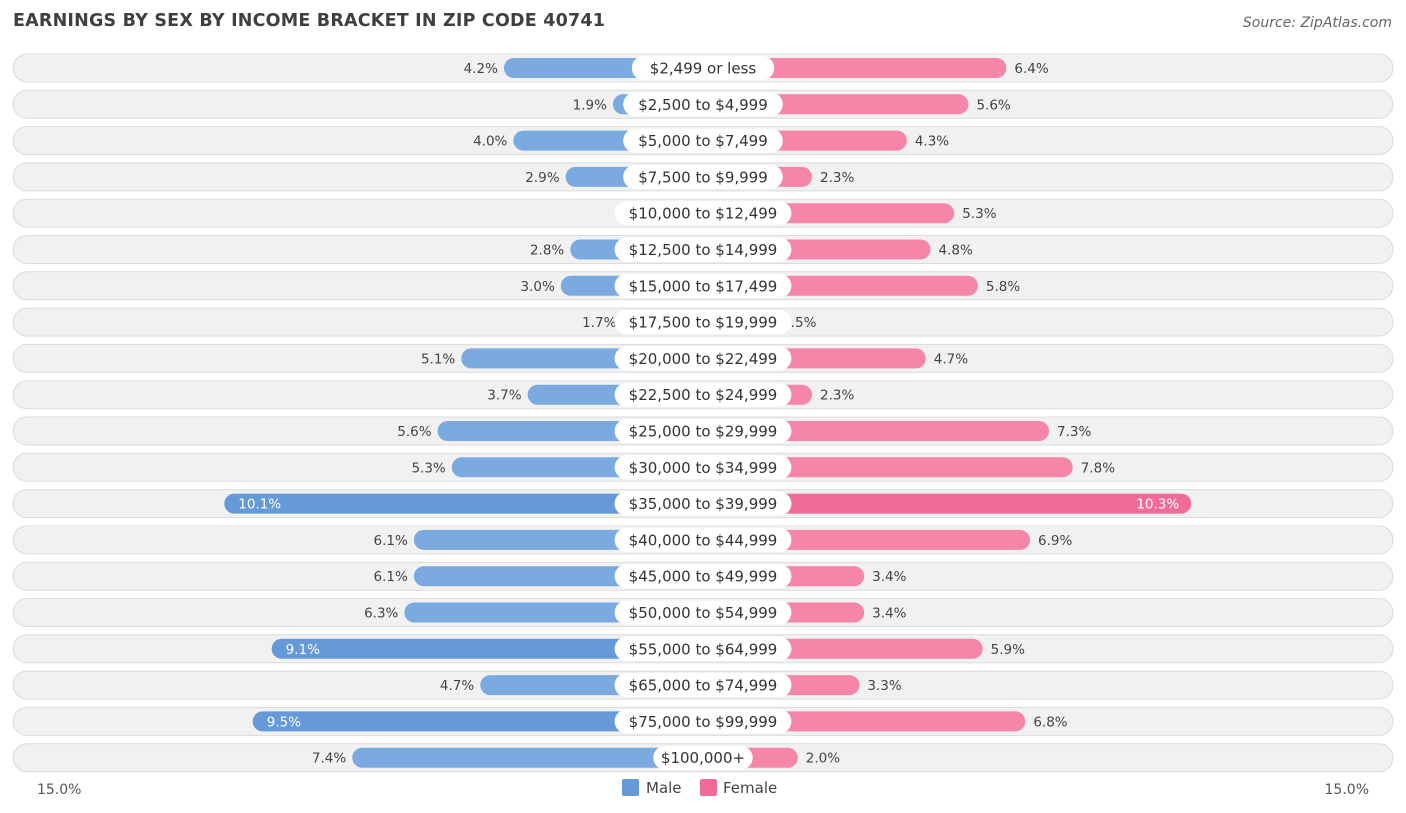 The image size is (1406, 813). Describe the element at coordinates (457, 686) in the screenshot. I see `male-value-label: 4.7%` at that location.